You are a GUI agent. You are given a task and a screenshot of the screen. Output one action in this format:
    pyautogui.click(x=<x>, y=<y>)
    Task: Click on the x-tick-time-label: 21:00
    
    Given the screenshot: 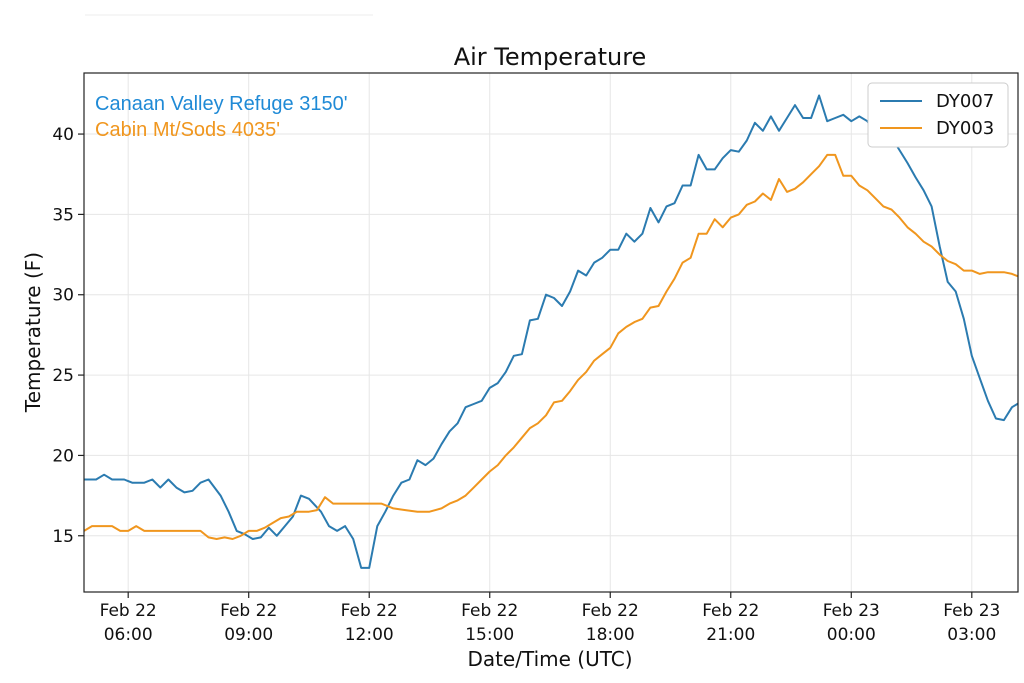 What is the action you would take?
    pyautogui.click(x=730, y=635)
    